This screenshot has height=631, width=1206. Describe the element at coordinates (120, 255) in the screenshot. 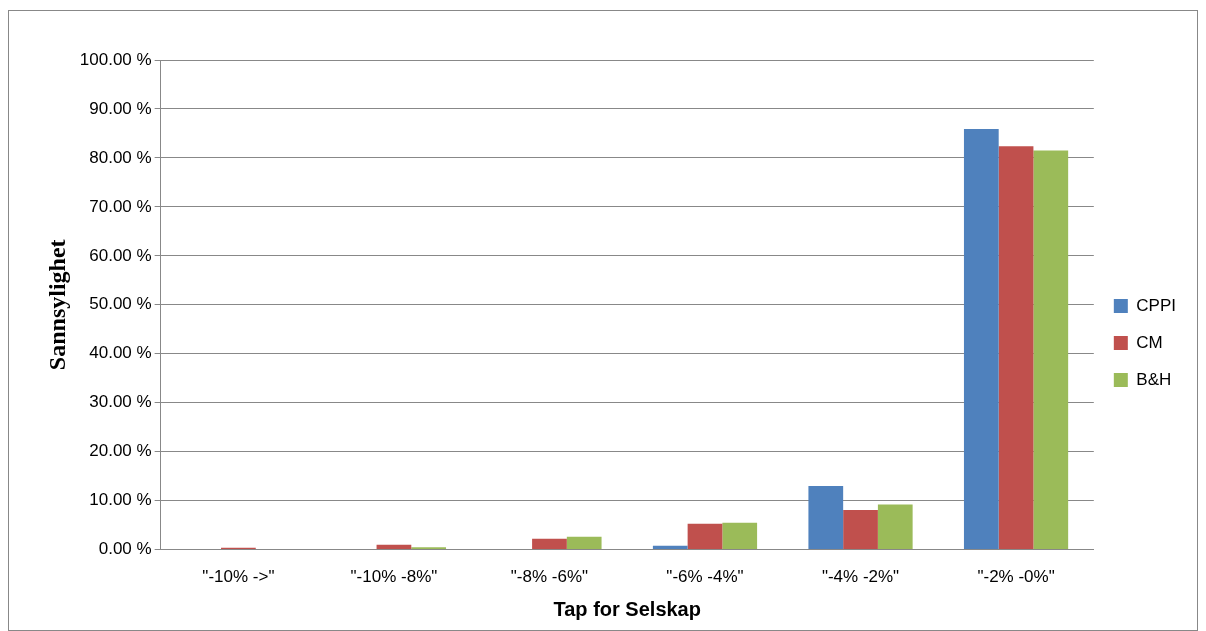

I see `y-tick-label: 60.00 %` at that location.